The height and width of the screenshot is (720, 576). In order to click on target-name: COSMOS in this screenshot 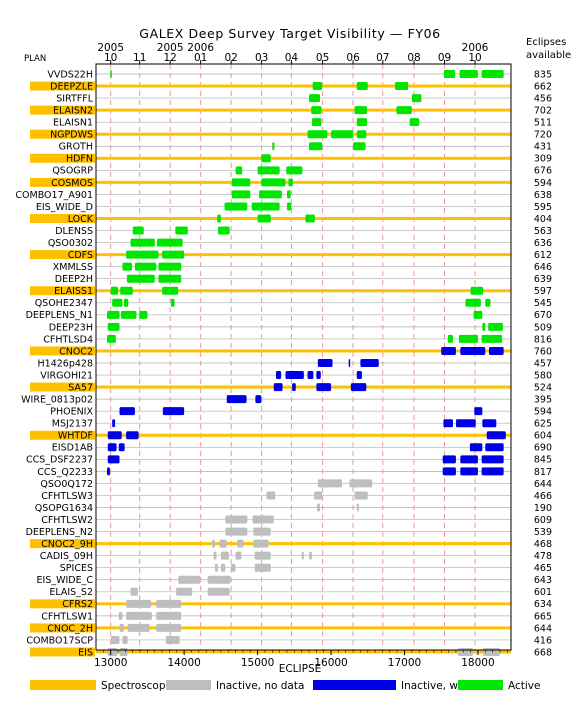, I will do `click(72, 183)`.